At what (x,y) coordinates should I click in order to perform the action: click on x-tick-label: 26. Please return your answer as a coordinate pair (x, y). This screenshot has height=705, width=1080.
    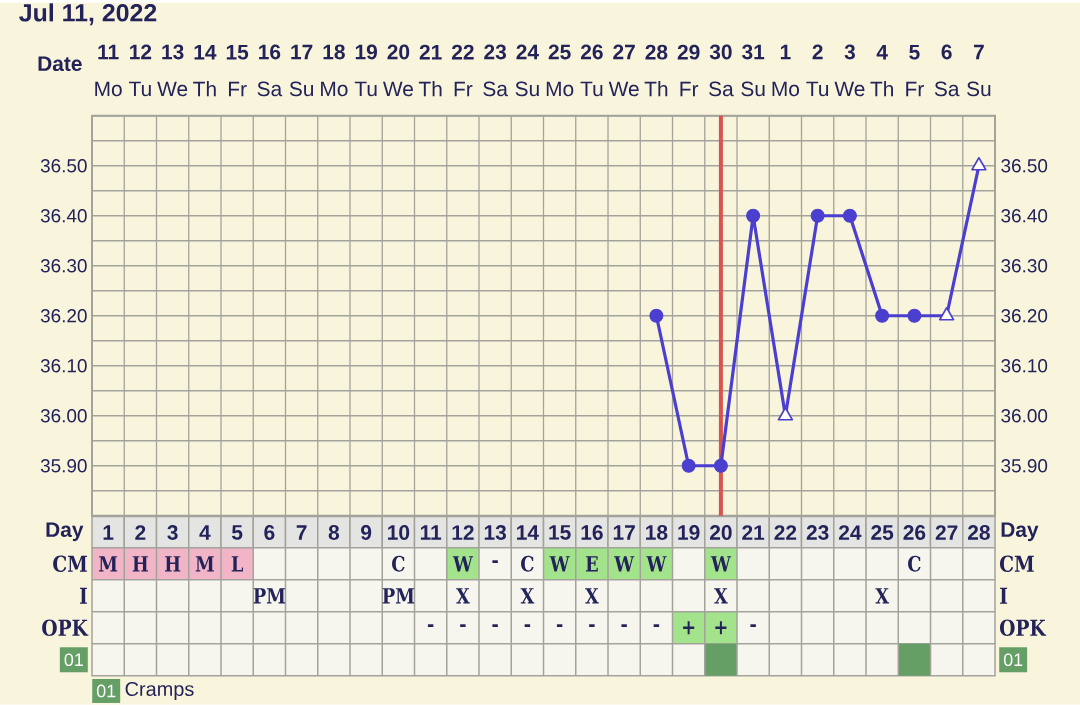
    Looking at the image, I should click on (914, 533).